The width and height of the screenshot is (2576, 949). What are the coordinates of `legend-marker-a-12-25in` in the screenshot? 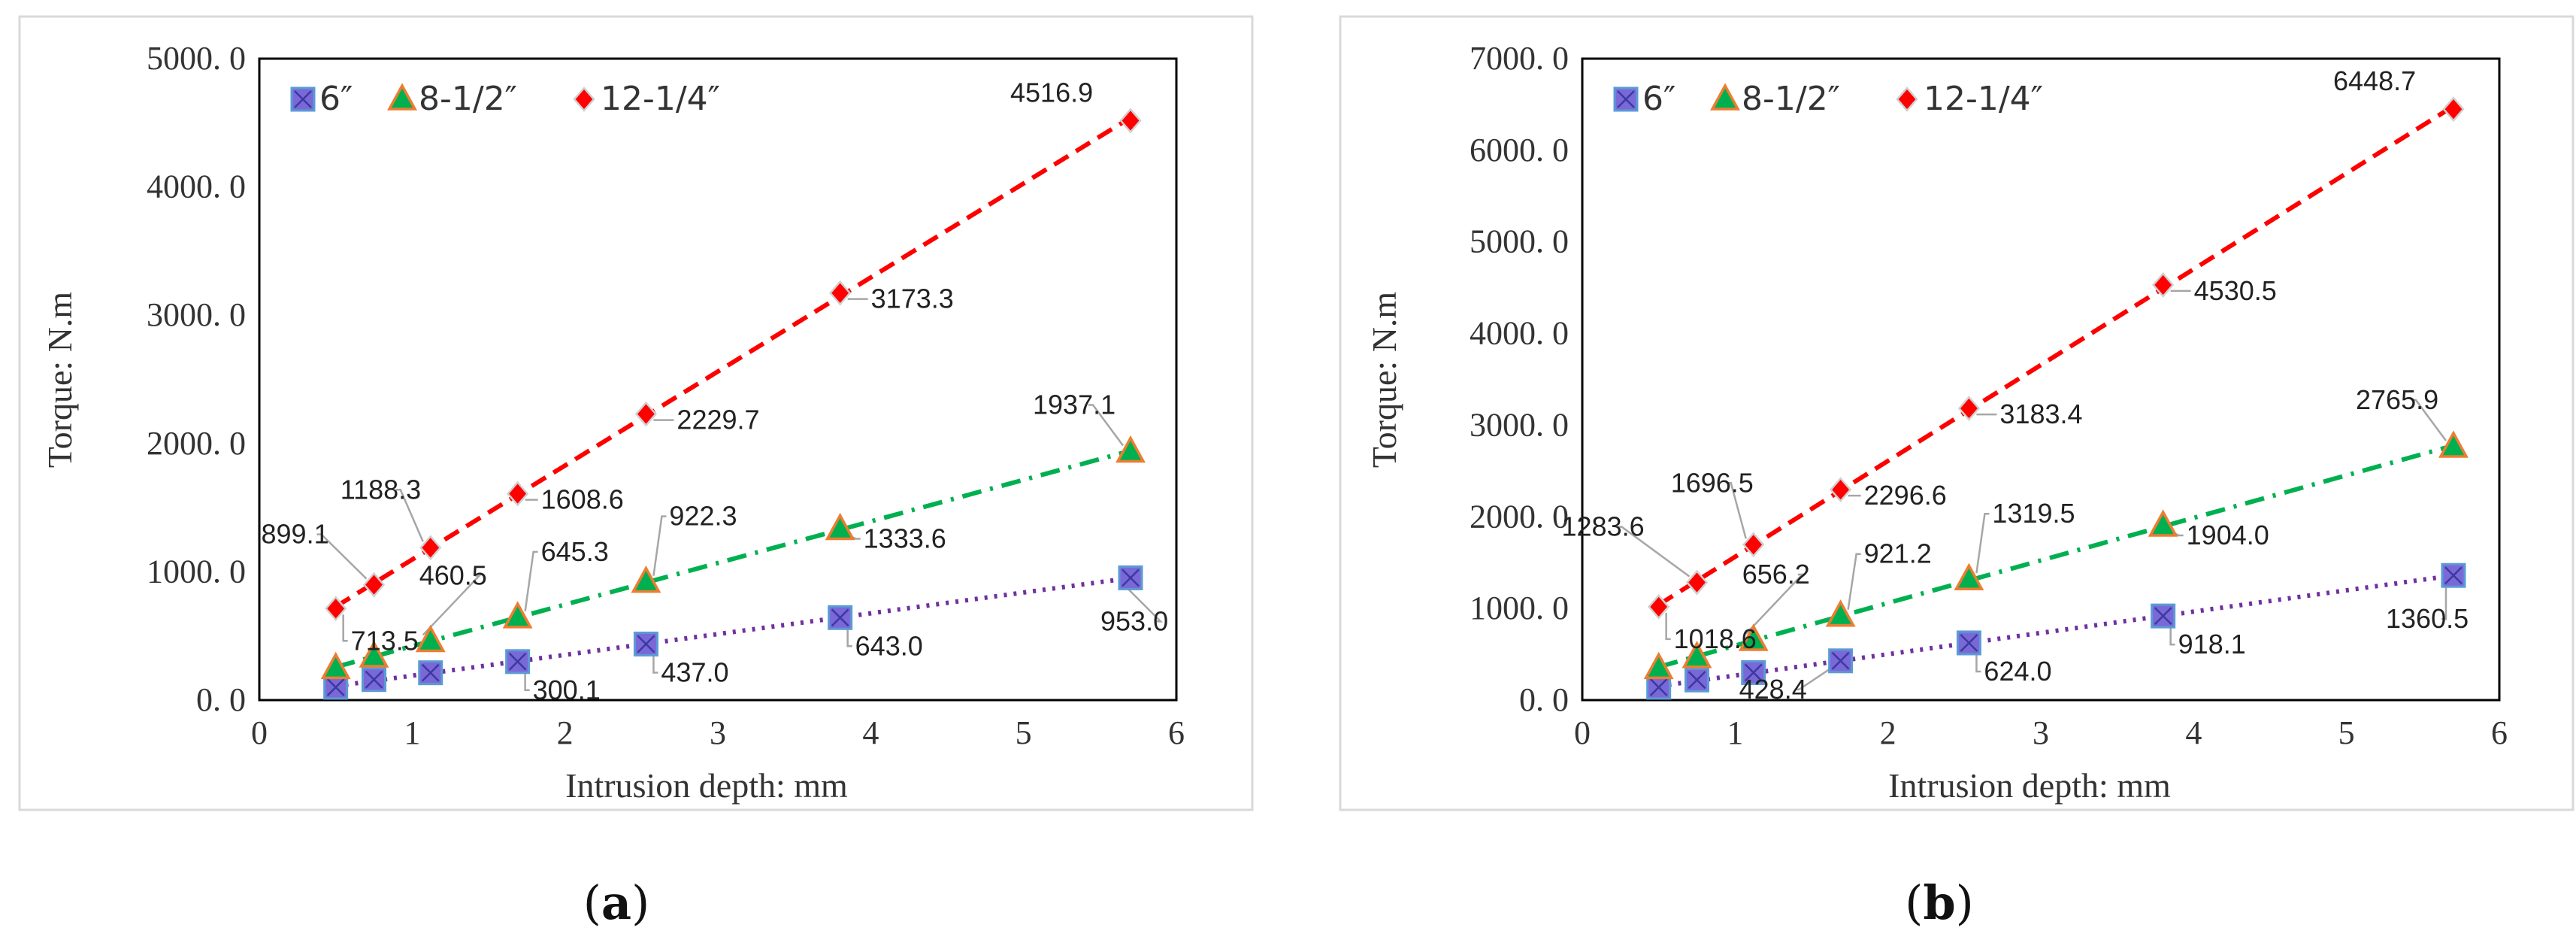 It's located at (584, 99).